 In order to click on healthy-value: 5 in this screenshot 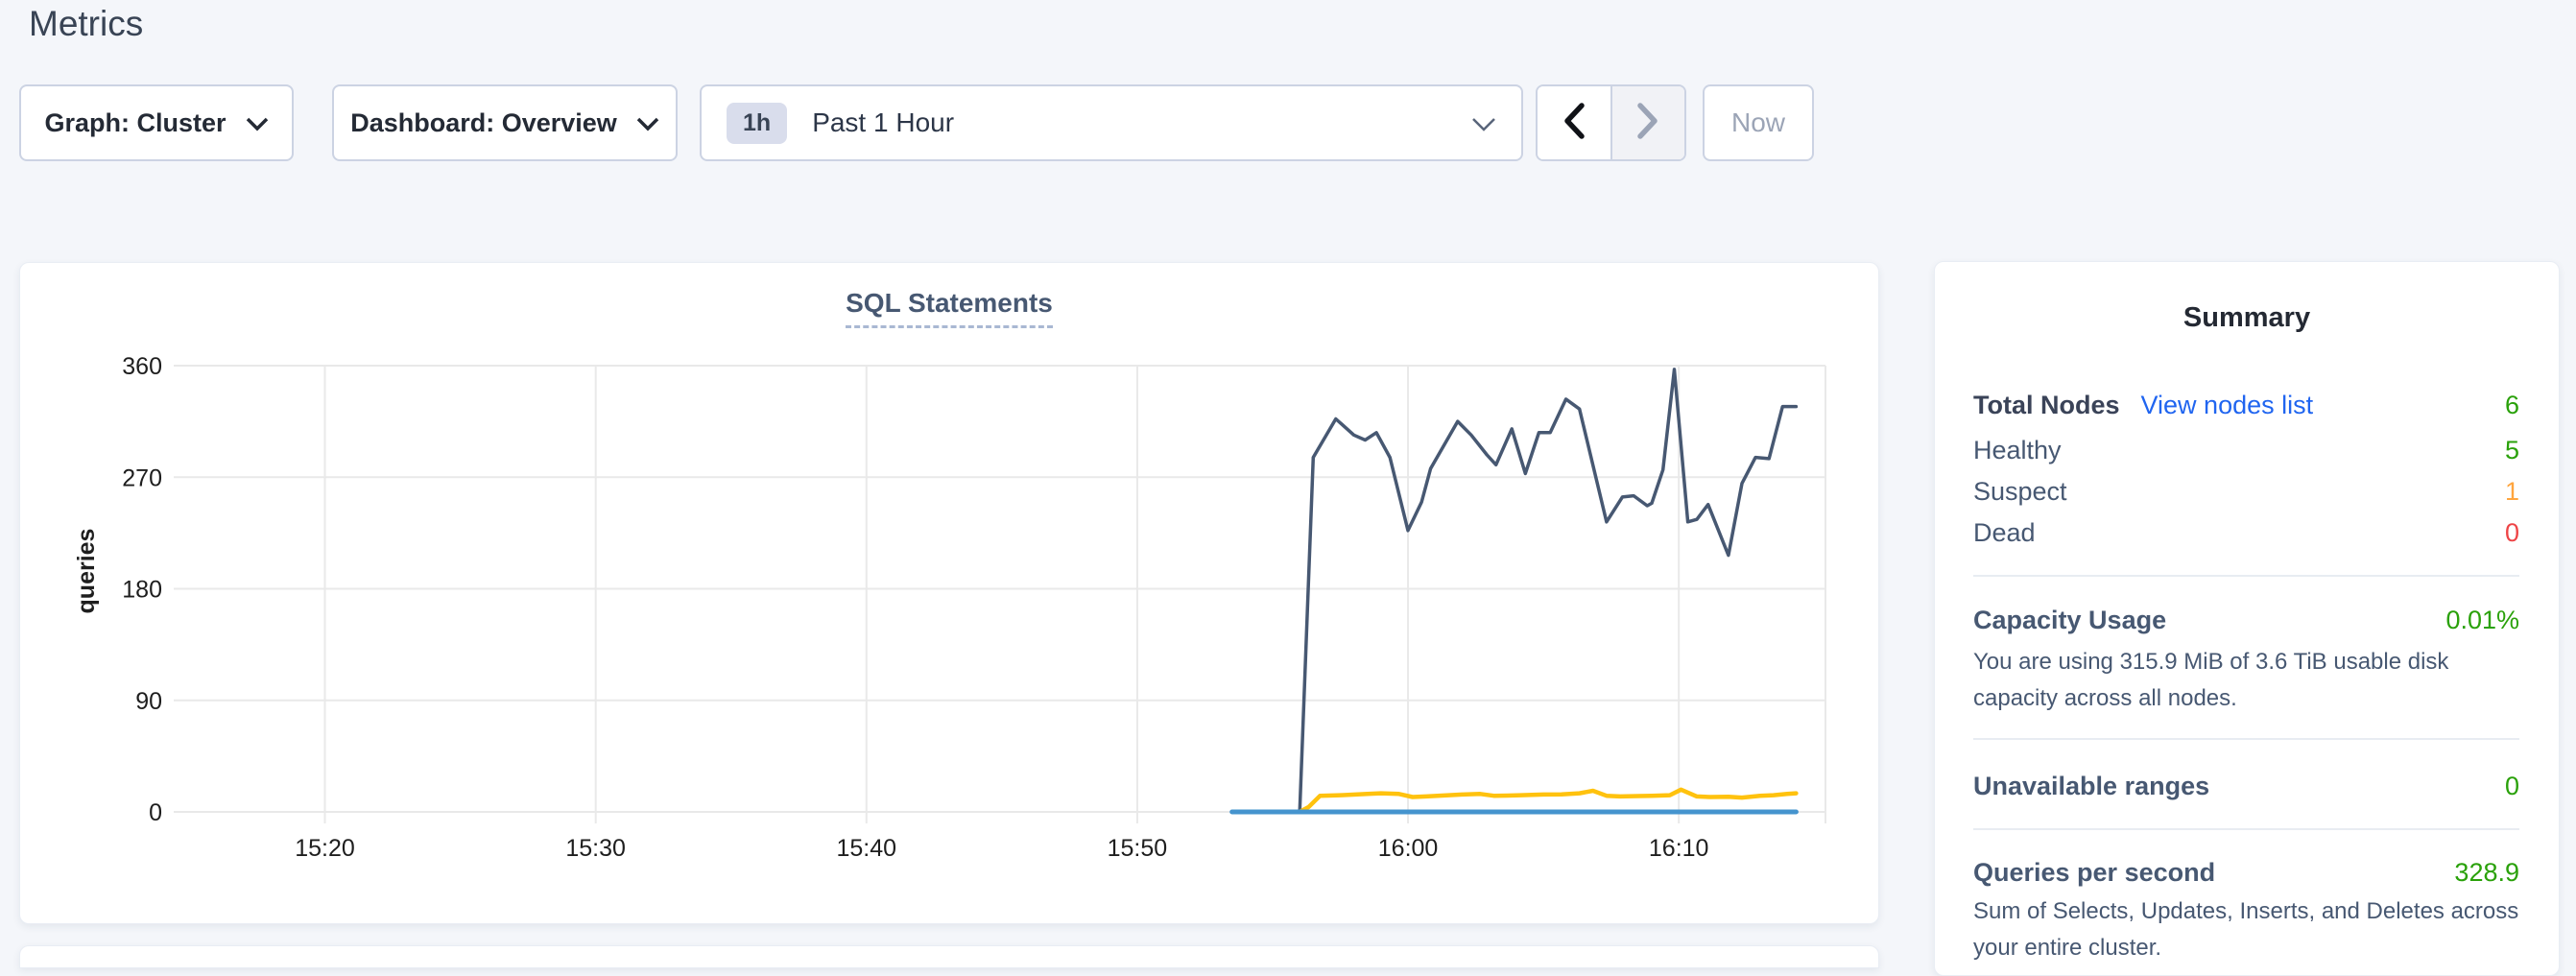, I will do `click(2511, 449)`.